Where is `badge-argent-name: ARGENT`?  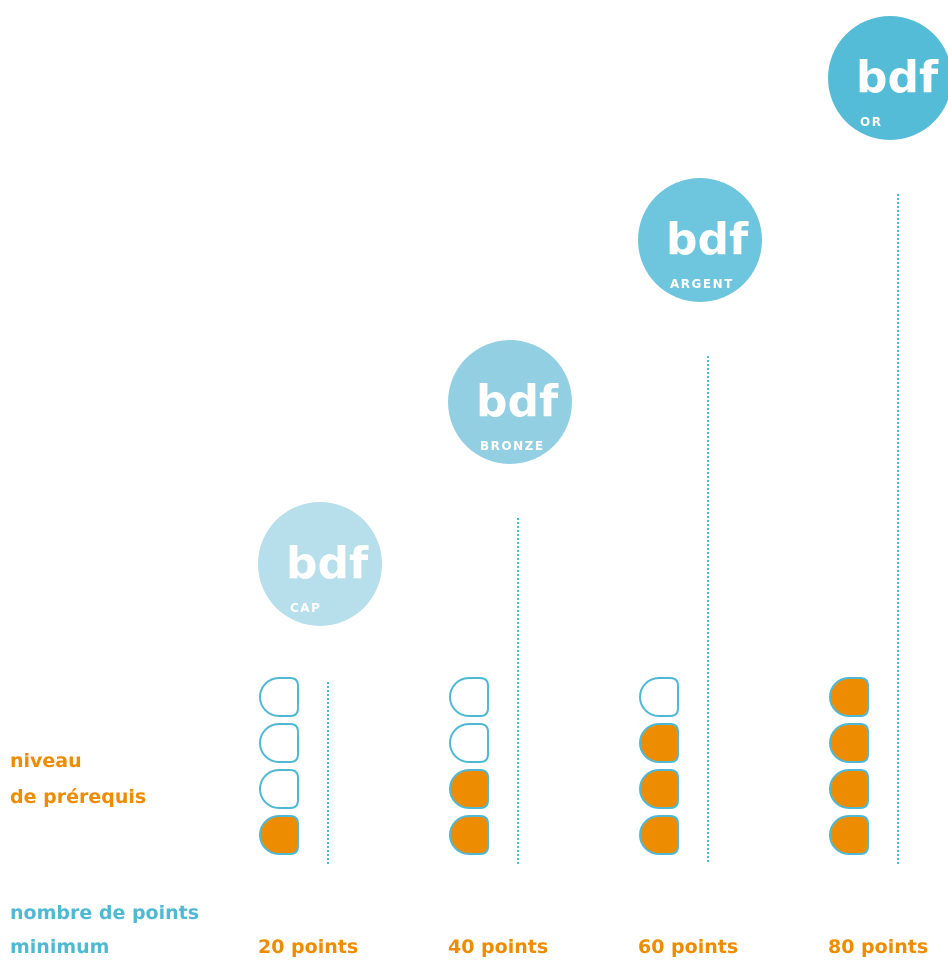 badge-argent-name: ARGENT is located at coordinates (702, 284).